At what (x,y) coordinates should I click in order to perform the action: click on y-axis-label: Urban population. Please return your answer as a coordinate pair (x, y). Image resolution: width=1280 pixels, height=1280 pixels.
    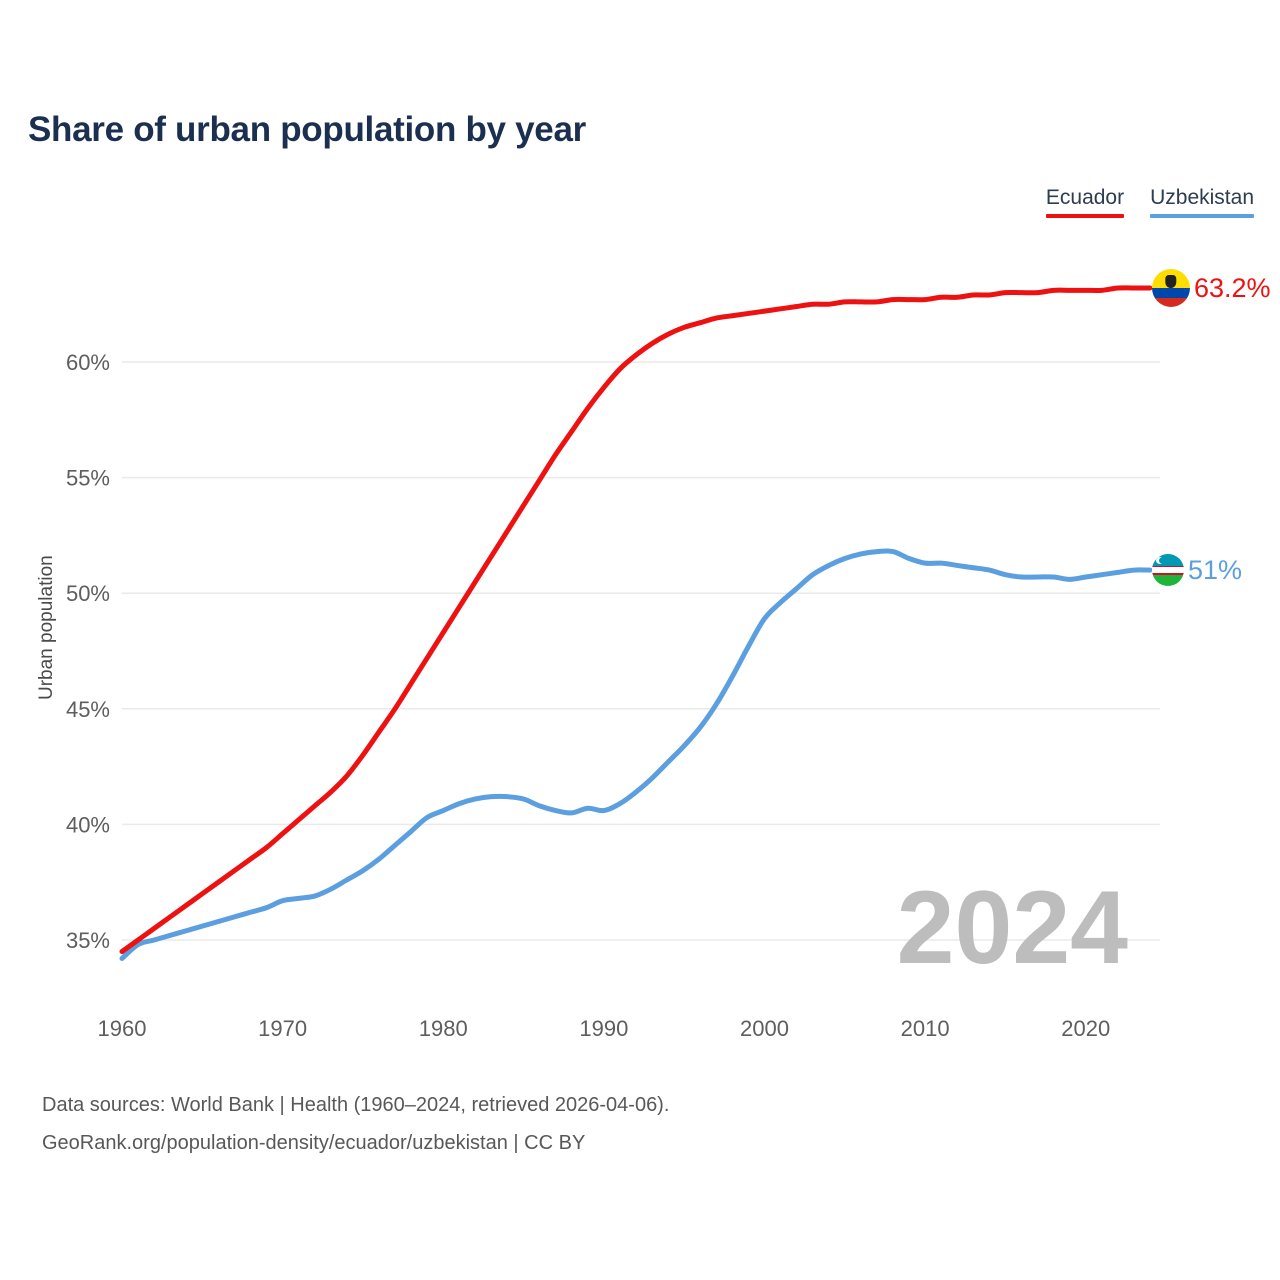
    Looking at the image, I should click on (46, 627).